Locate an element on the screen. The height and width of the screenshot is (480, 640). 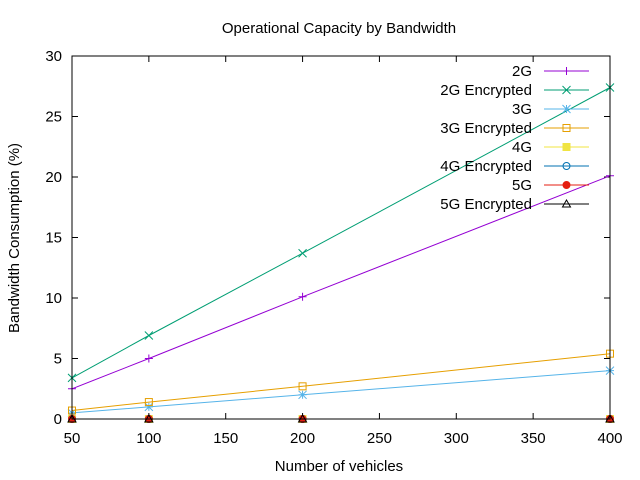
legend-entry: 3G Encrypted is located at coordinates (514, 128).